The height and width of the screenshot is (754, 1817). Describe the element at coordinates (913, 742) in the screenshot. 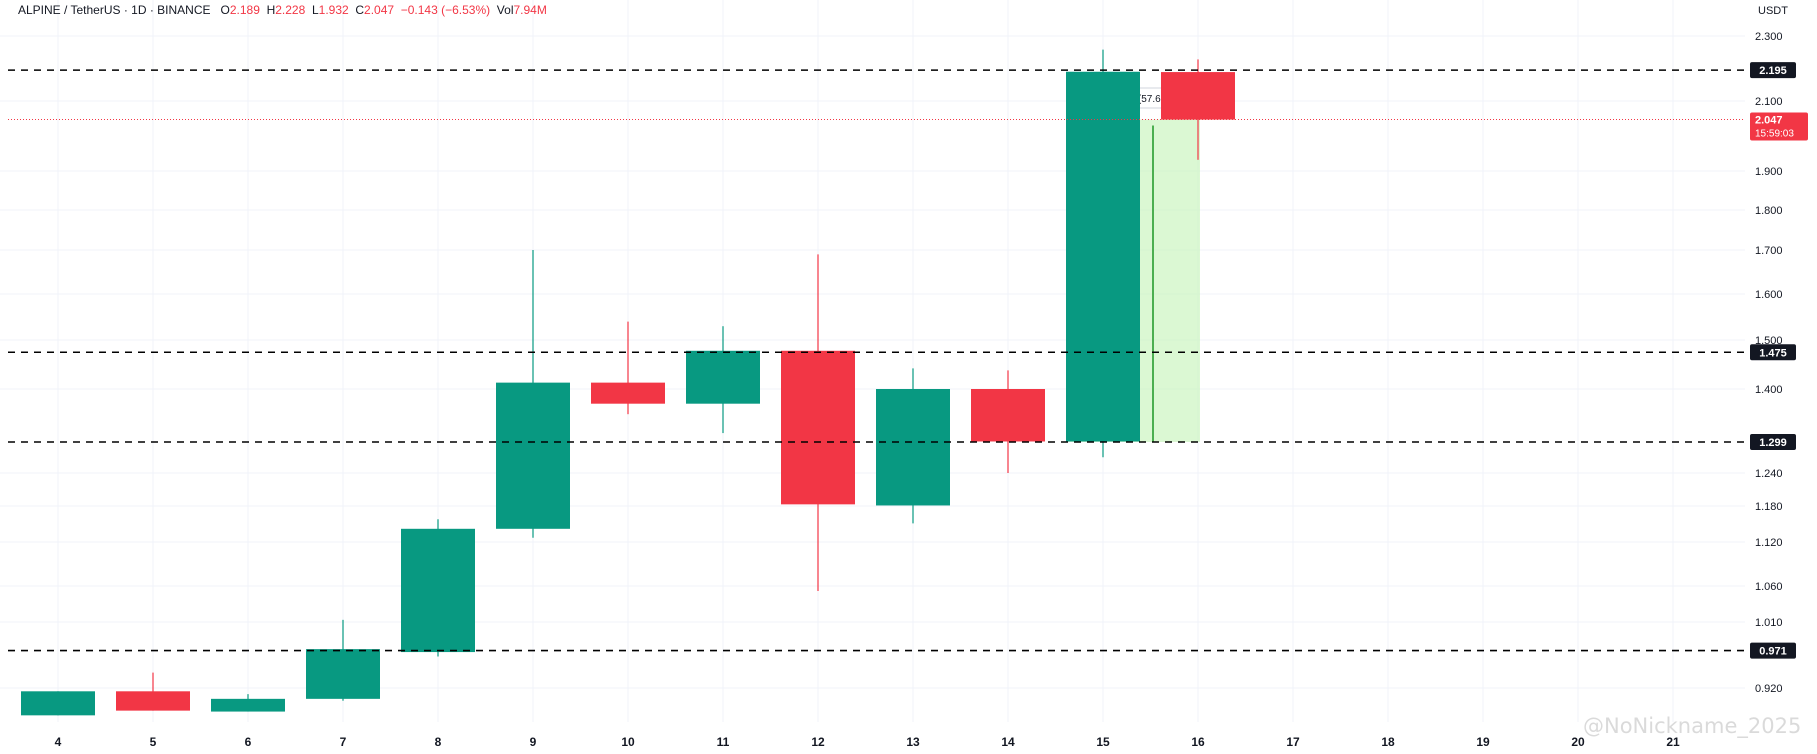

I see `x-tick-13: 13` at that location.